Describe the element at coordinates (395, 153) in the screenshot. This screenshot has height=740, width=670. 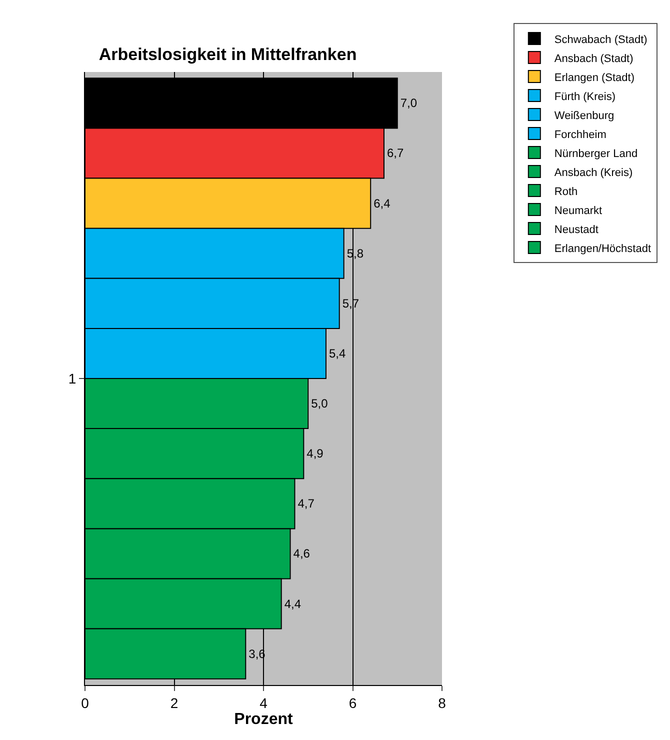
I see `data-label: 6,7` at that location.